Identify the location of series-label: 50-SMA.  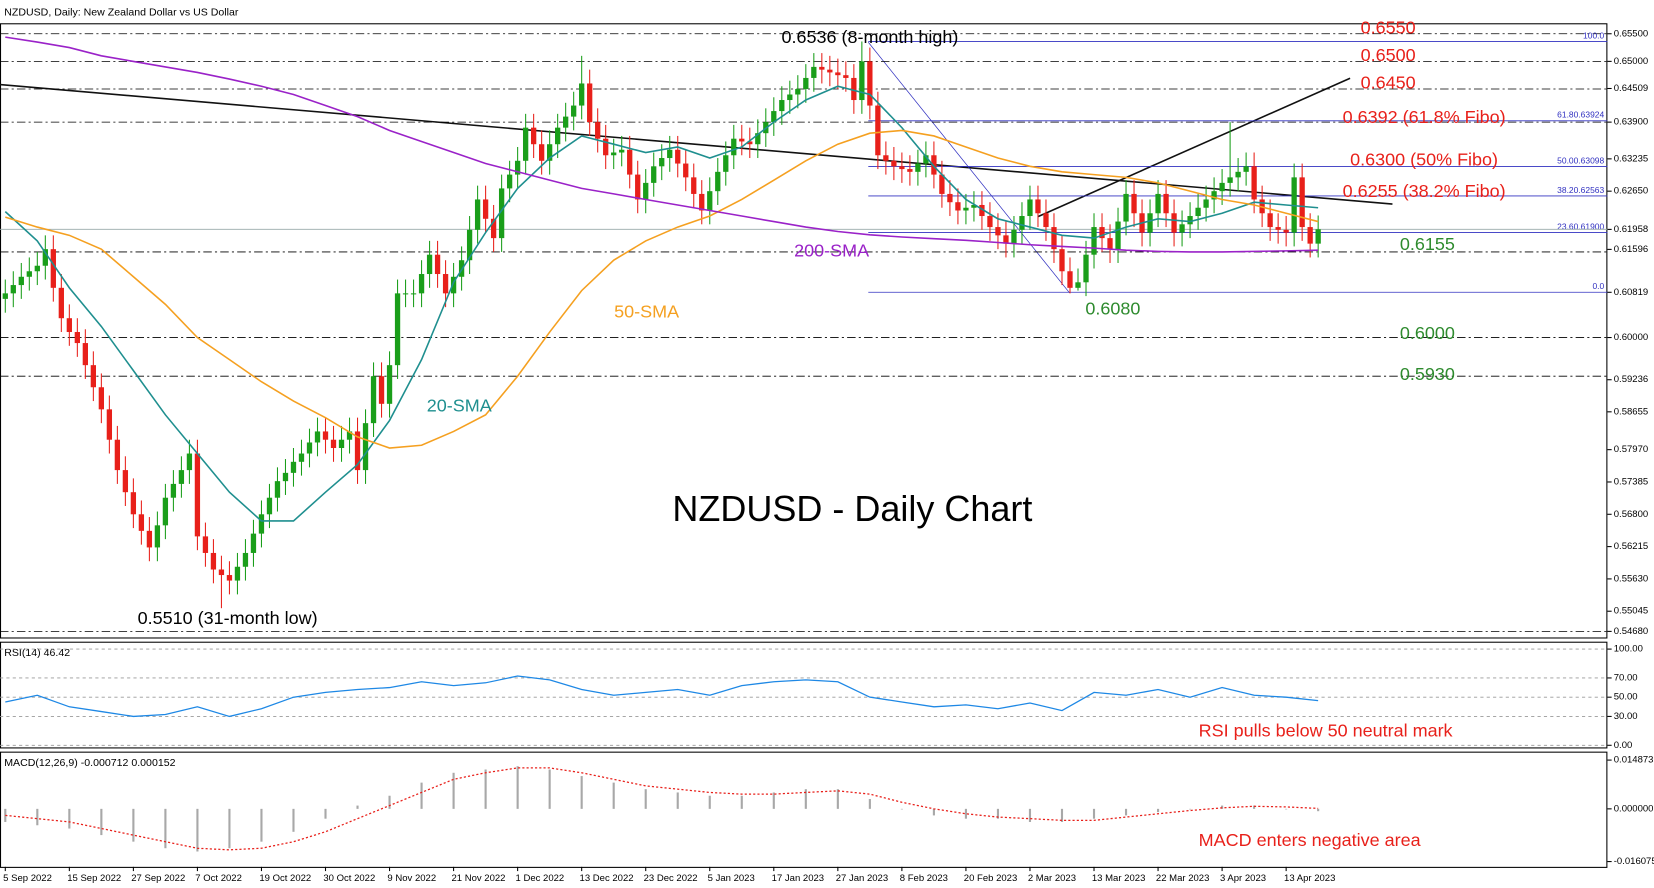
(646, 312).